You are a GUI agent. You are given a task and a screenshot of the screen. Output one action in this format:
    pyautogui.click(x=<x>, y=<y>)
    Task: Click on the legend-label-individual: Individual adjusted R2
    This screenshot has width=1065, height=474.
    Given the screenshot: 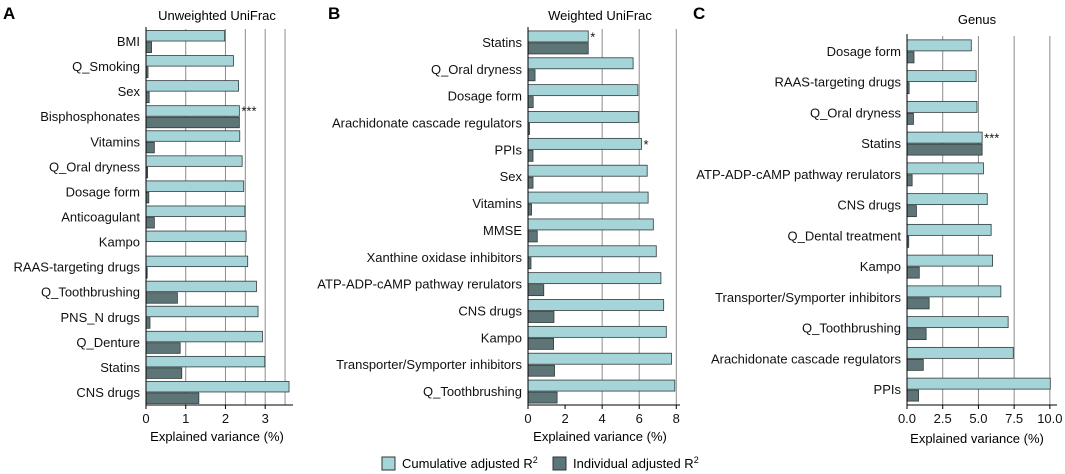 What is the action you would take?
    pyautogui.click(x=636, y=463)
    